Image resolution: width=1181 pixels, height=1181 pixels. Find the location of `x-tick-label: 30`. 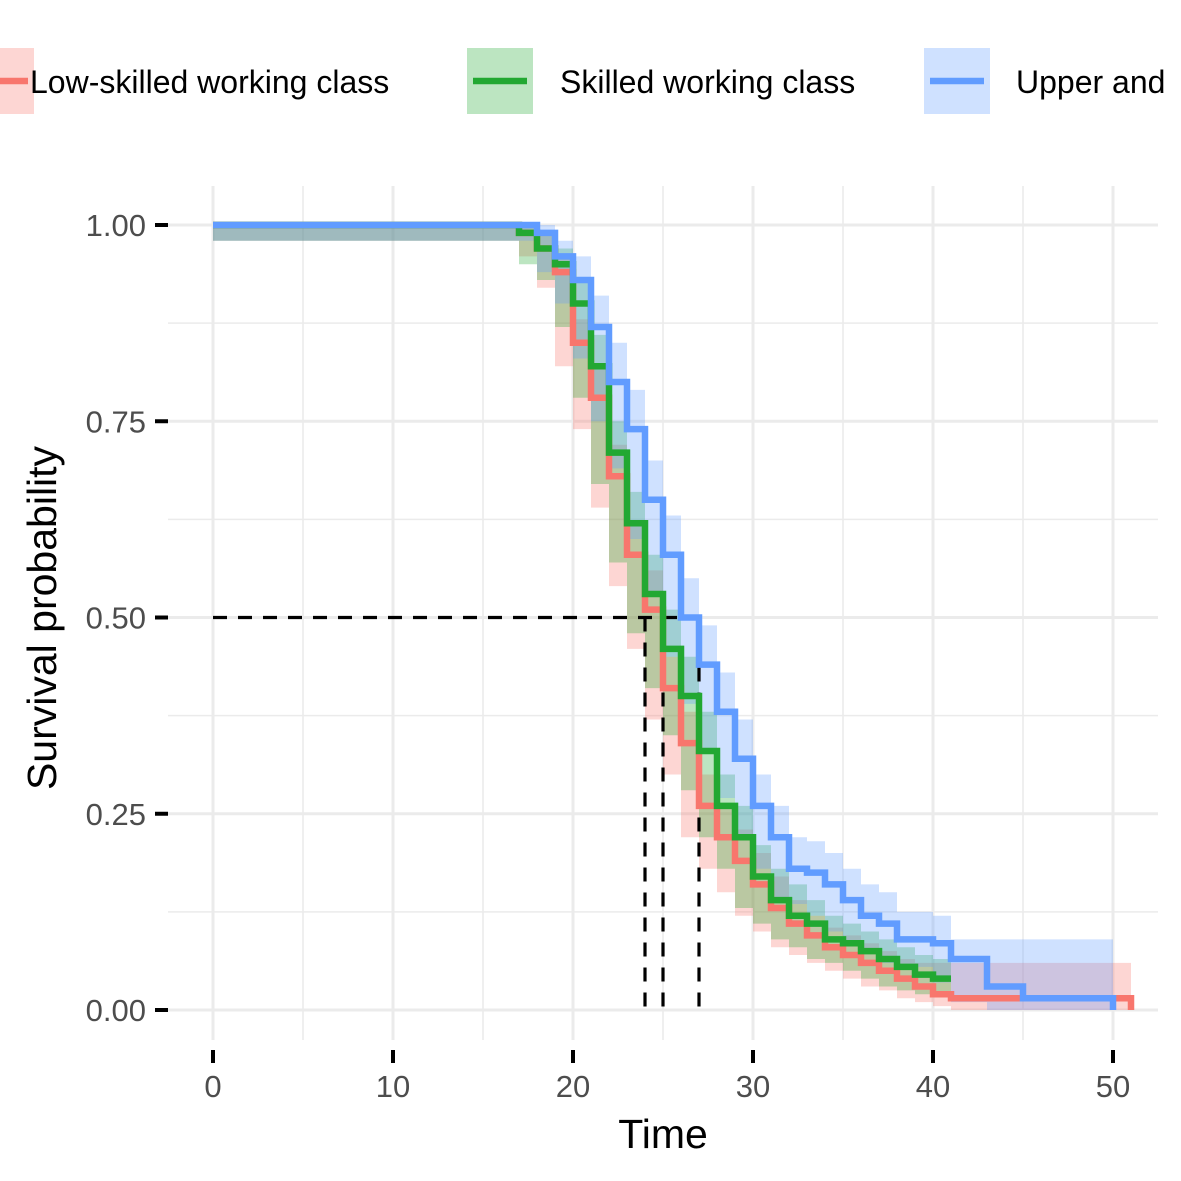

x-tick-label: 30 is located at coordinates (753, 1086).